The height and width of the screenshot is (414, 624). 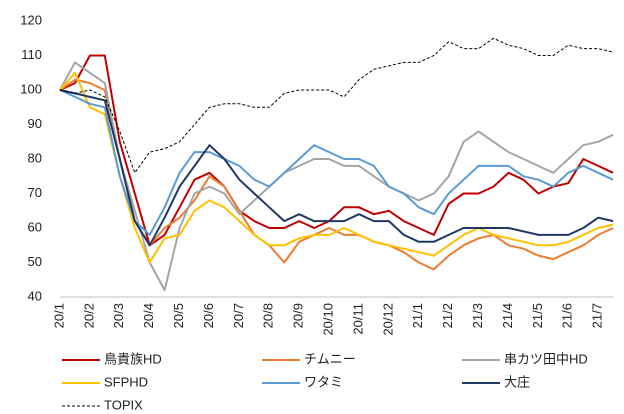 I want to click on x-tick-label: 20/6, so click(x=208, y=315).